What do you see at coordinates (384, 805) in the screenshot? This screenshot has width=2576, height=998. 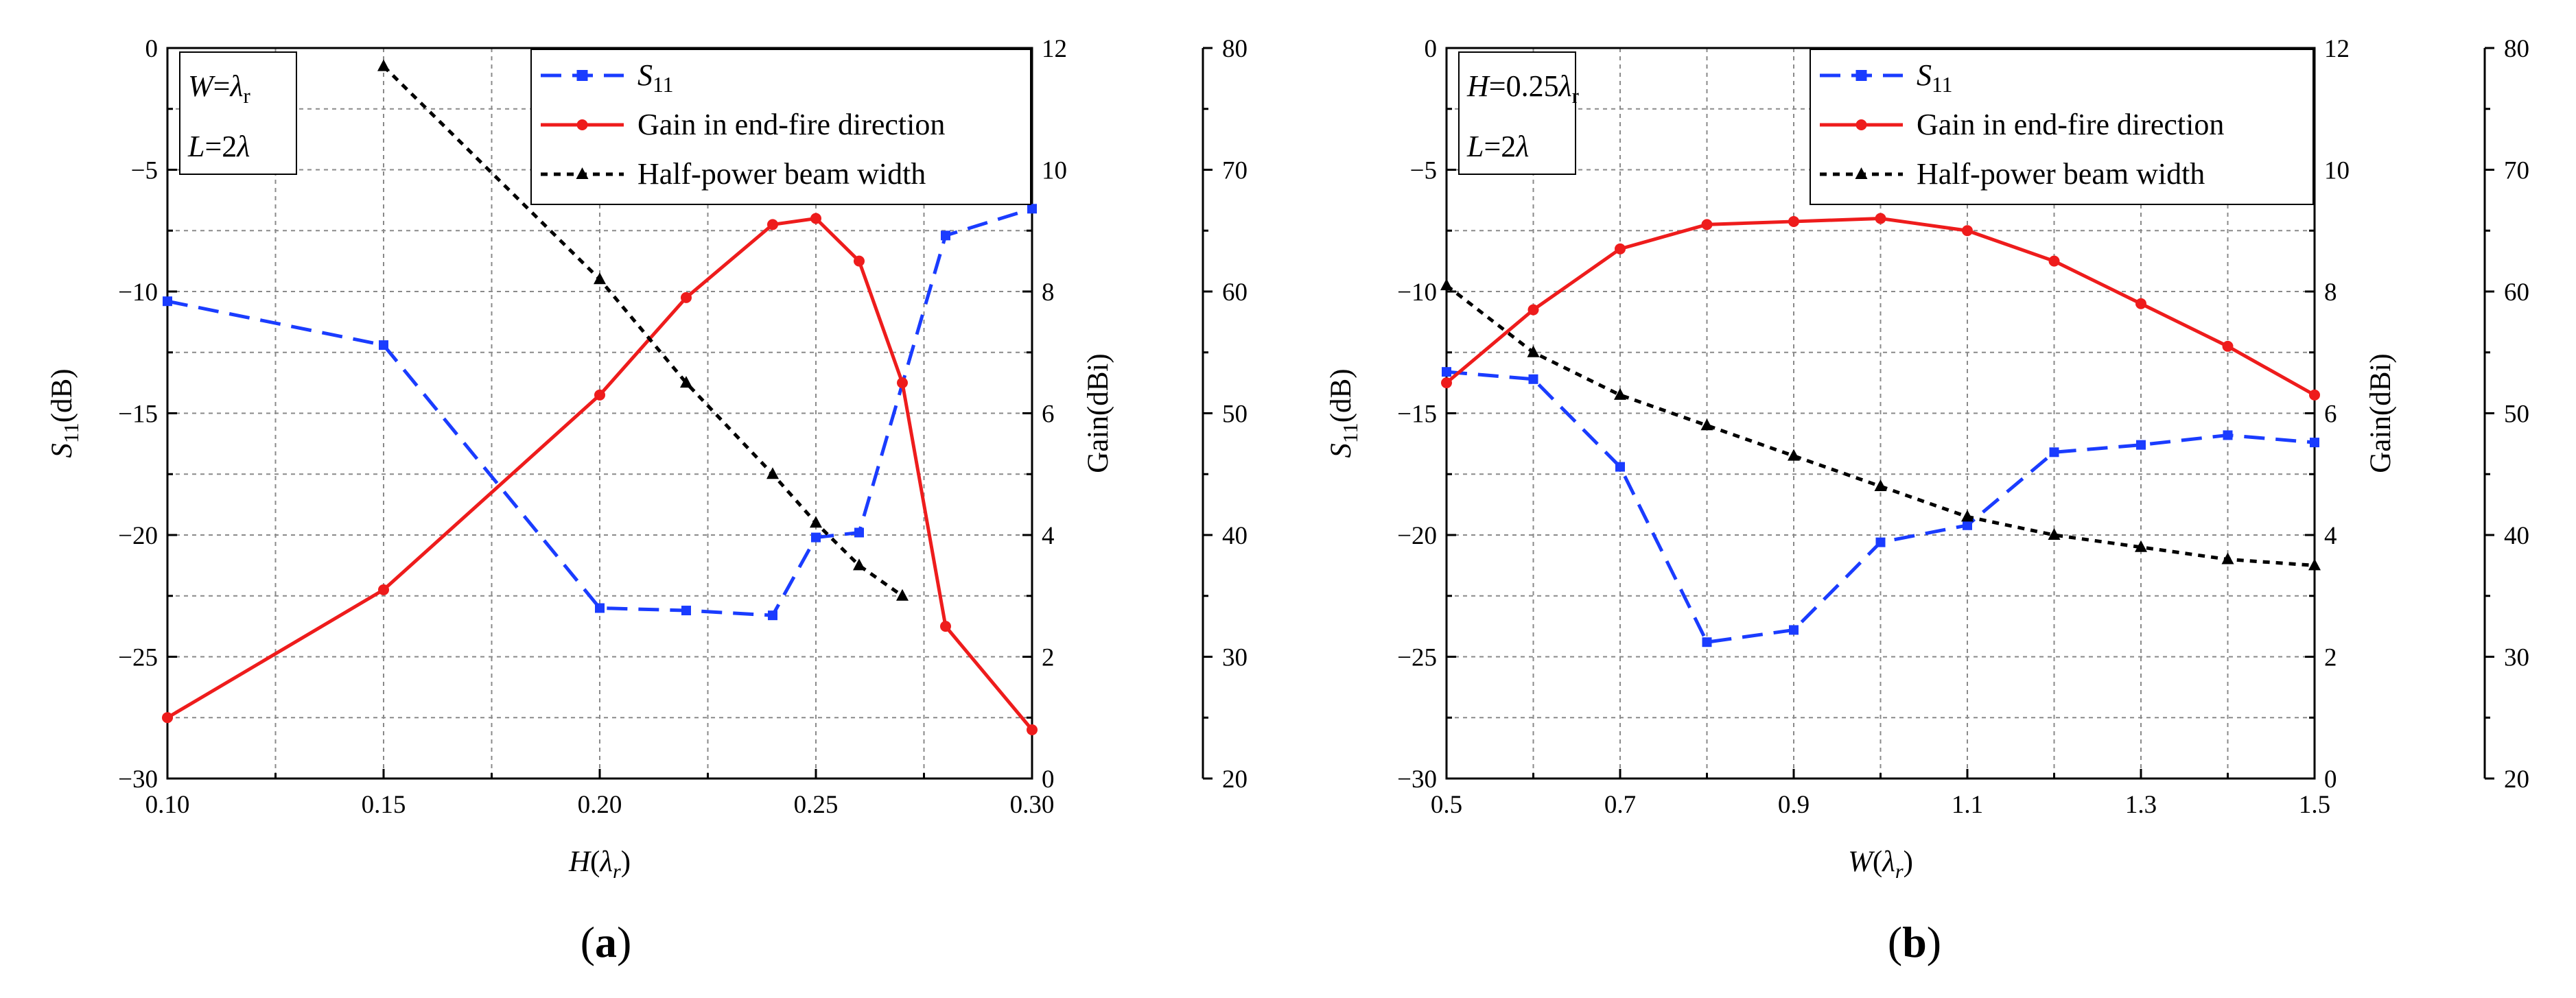 I see `x-tick-label: 0.15` at bounding box center [384, 805].